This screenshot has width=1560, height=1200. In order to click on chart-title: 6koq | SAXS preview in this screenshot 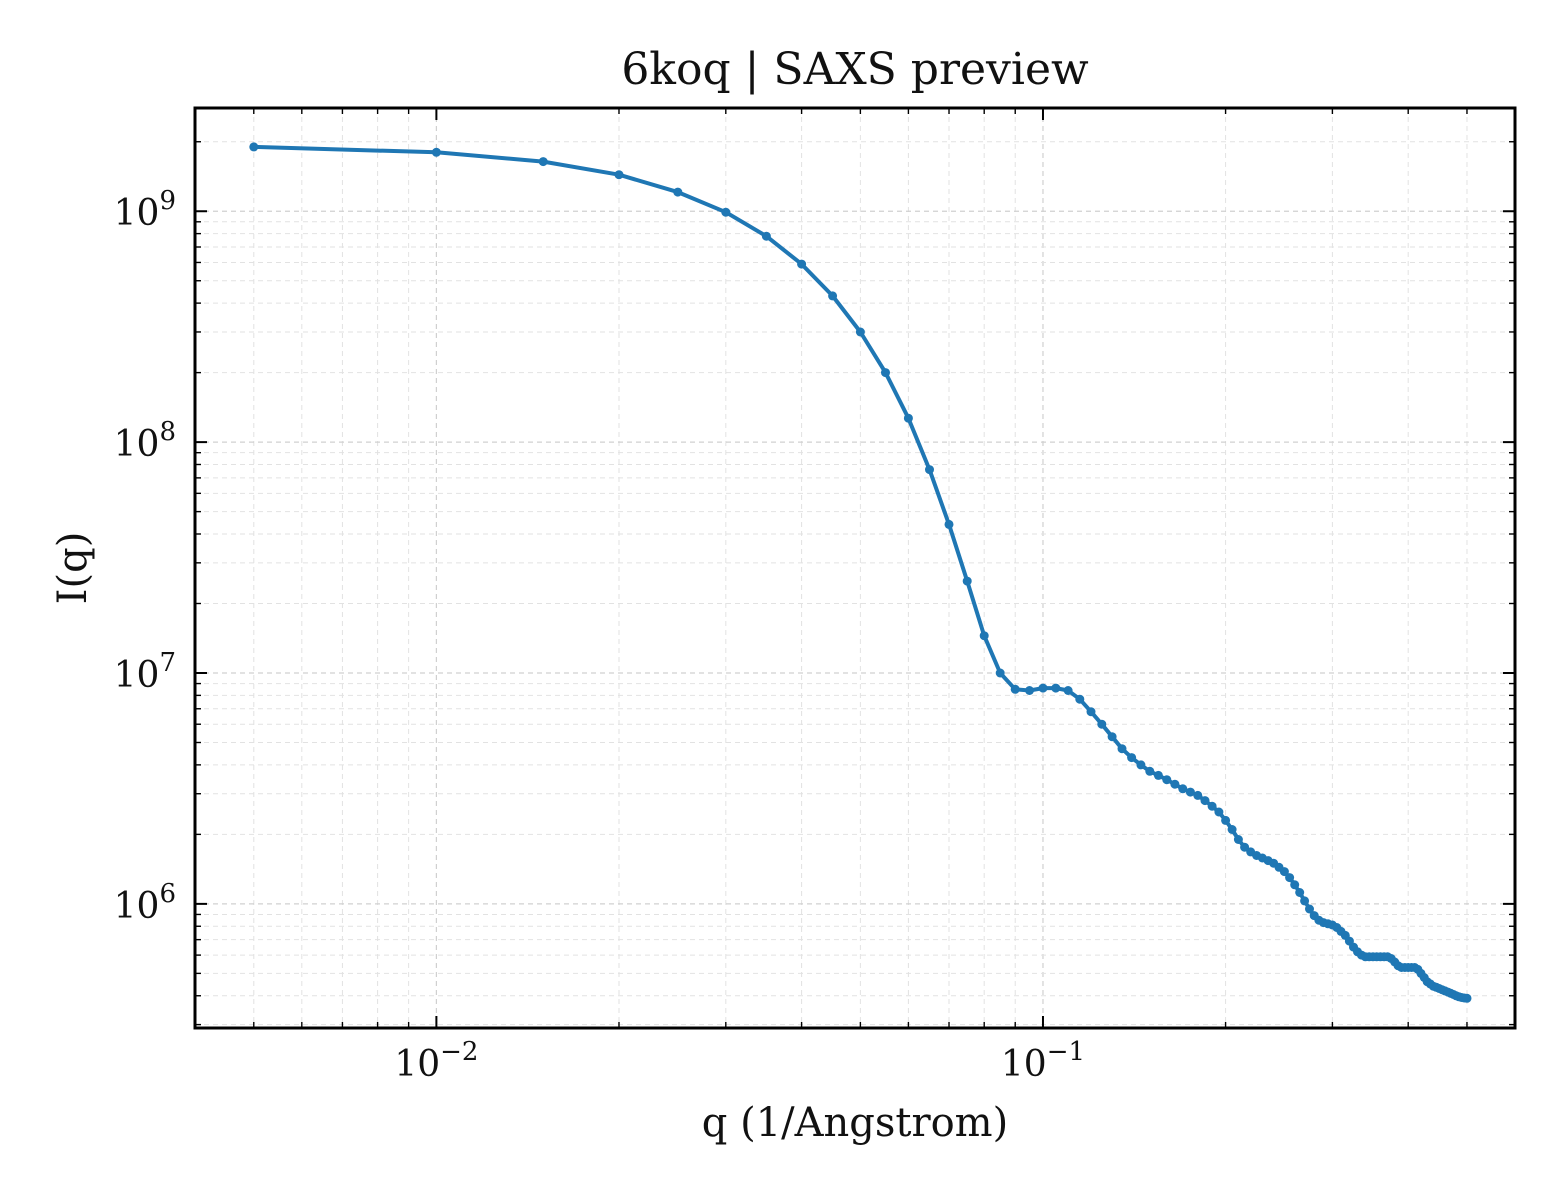, I will do `click(855, 69)`.